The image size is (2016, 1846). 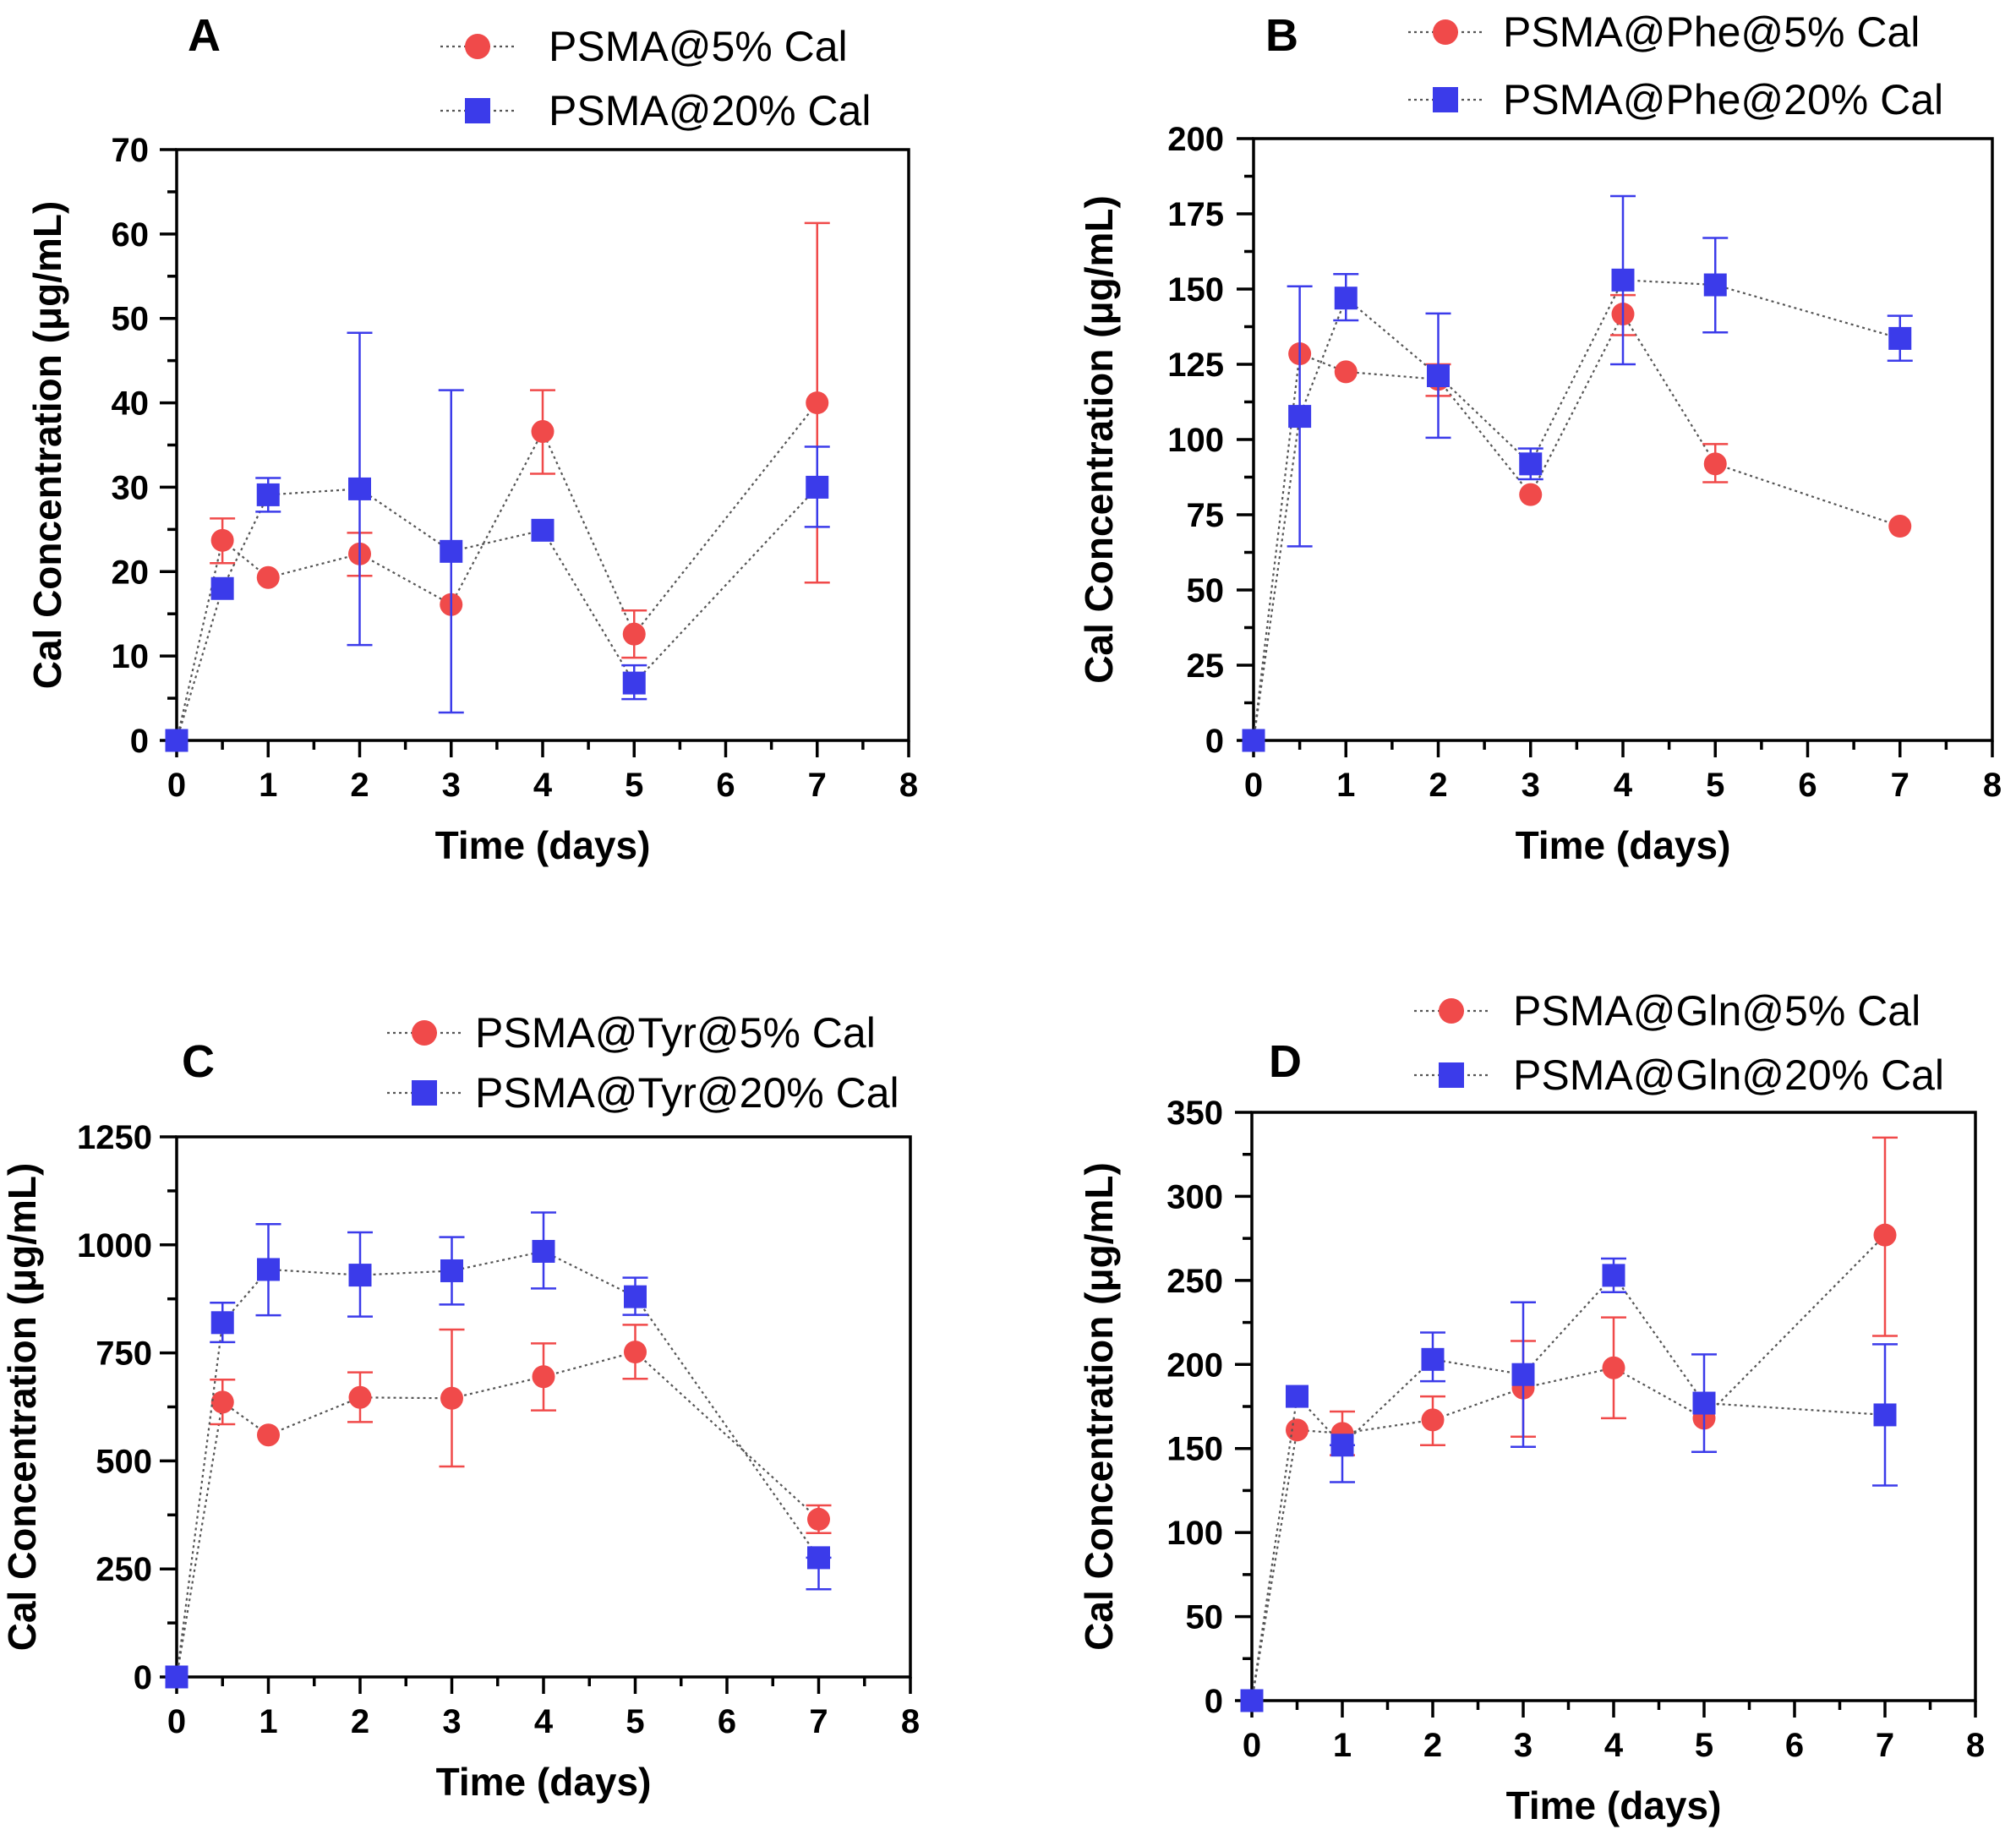 What do you see at coordinates (1285, 1061) in the screenshot?
I see `panel-letter: D` at bounding box center [1285, 1061].